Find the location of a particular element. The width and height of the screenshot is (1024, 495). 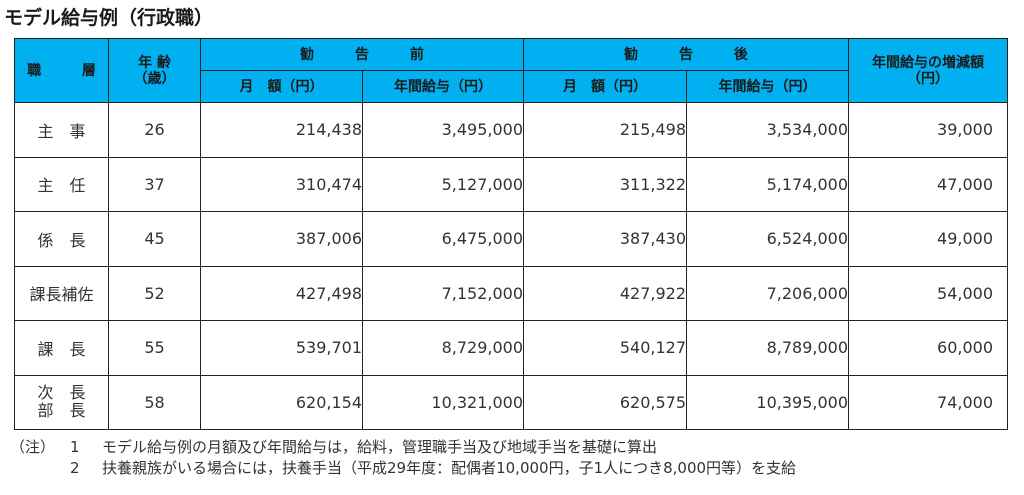

cell-position: 課長補佐 is located at coordinates (61, 293).